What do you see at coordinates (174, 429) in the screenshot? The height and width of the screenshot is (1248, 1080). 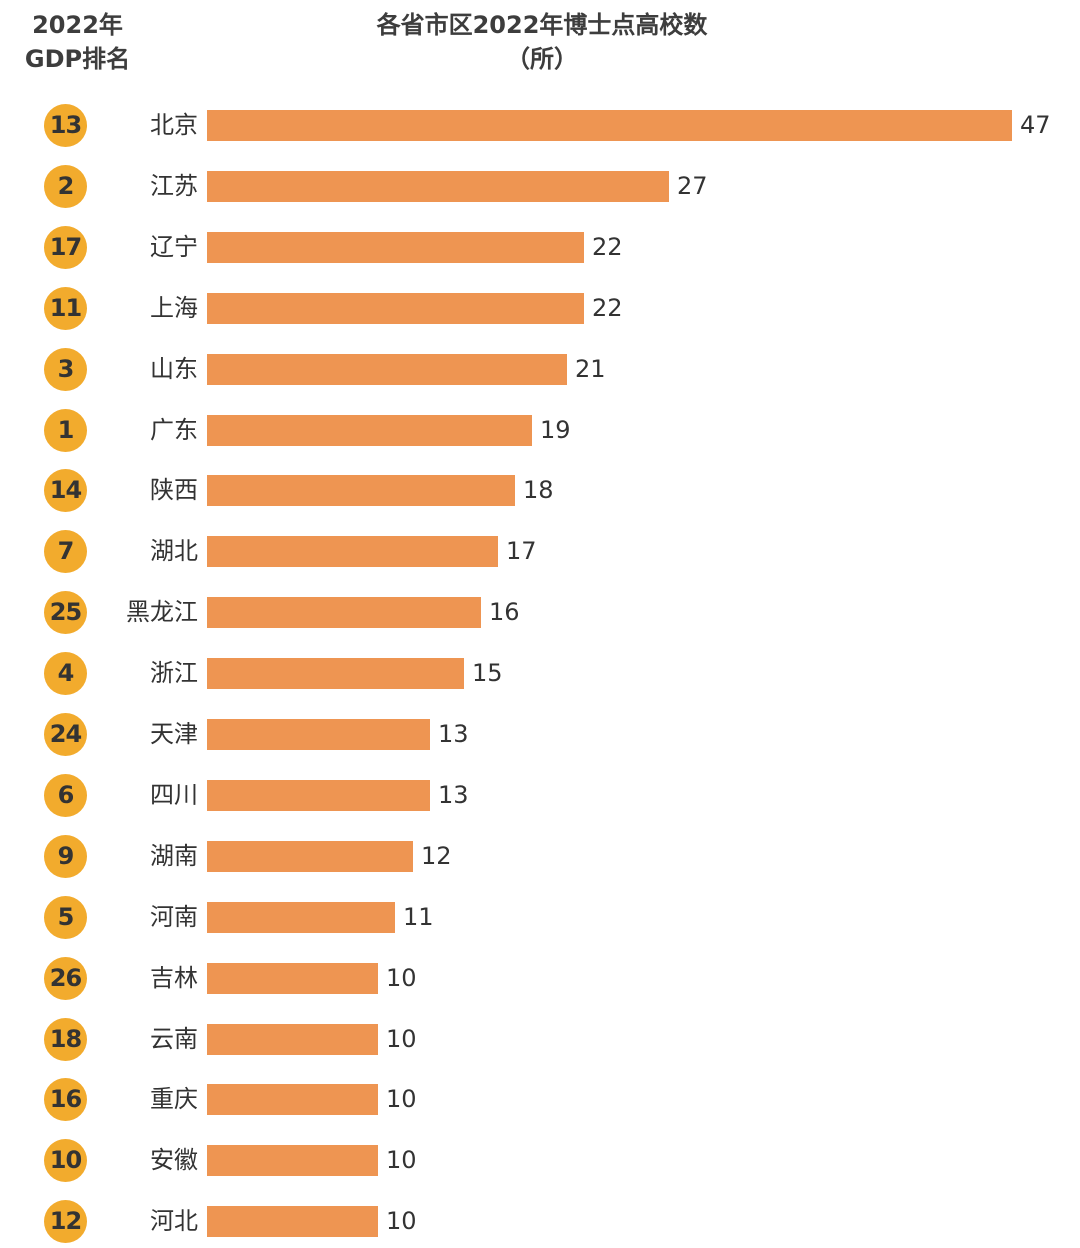 I see `category-label: 广东` at bounding box center [174, 429].